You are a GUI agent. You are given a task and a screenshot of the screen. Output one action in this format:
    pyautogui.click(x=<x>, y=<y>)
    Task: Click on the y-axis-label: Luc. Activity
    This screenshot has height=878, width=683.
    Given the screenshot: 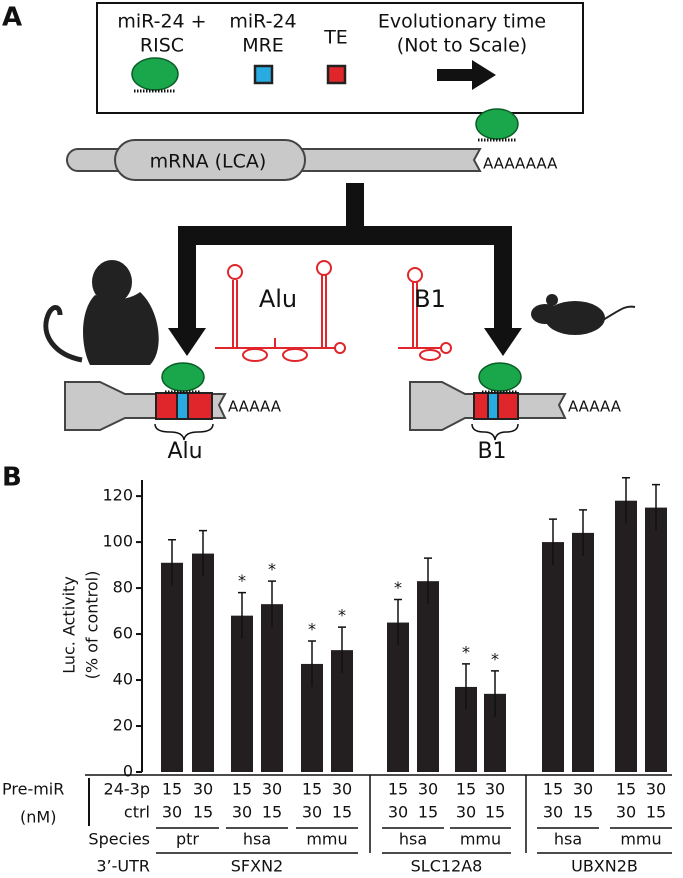 What is the action you would take?
    pyautogui.click(x=69, y=625)
    